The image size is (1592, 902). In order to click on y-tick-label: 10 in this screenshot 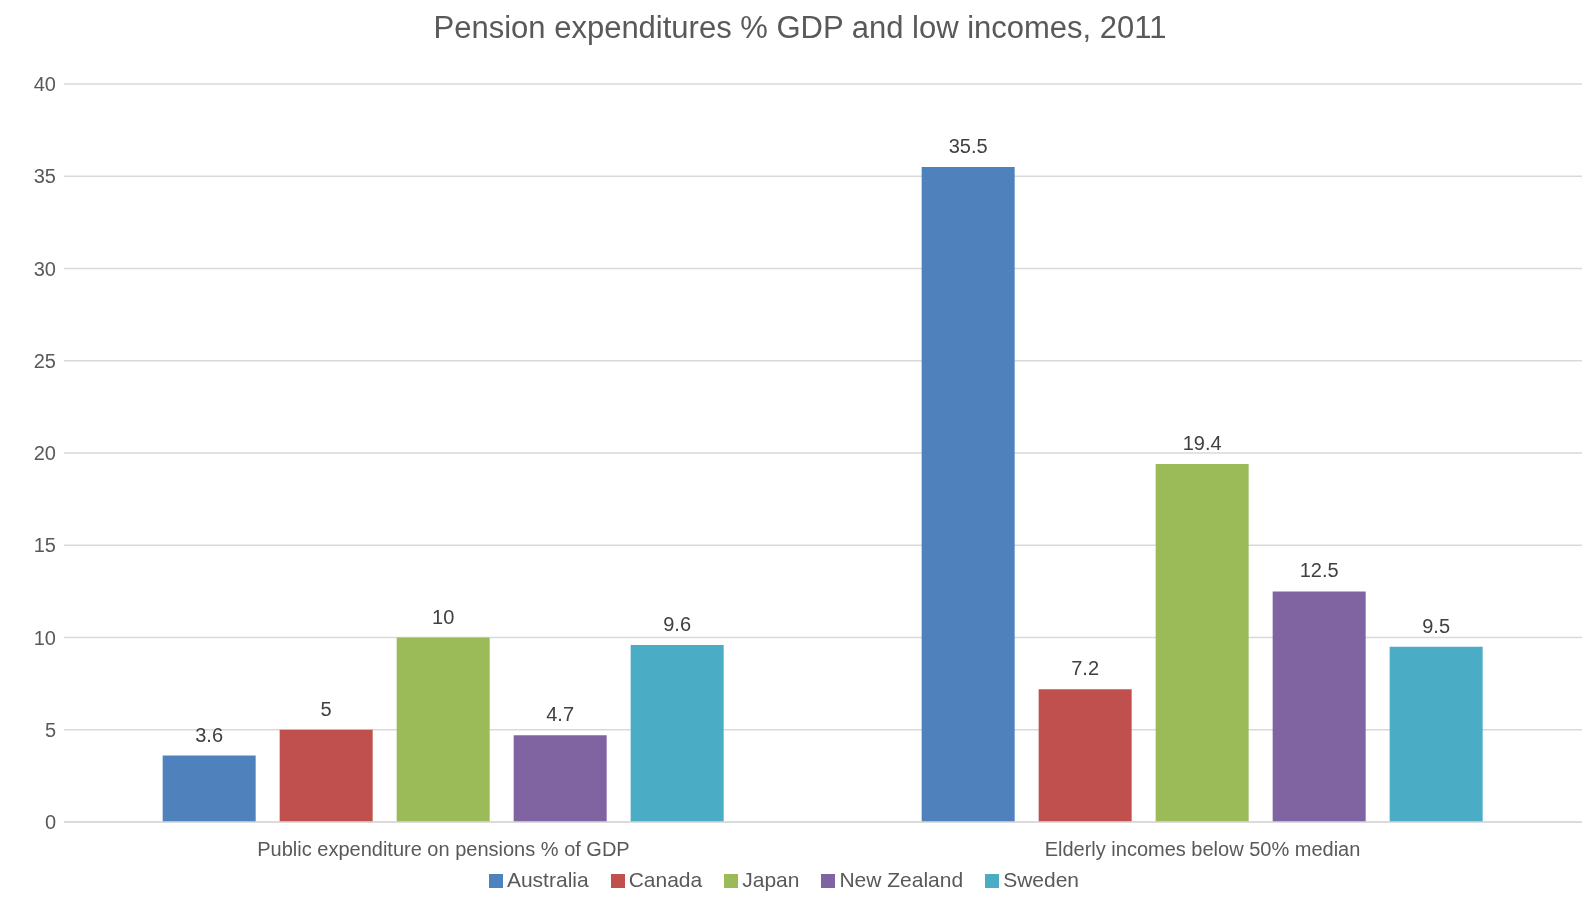, I will do `click(44, 637)`.